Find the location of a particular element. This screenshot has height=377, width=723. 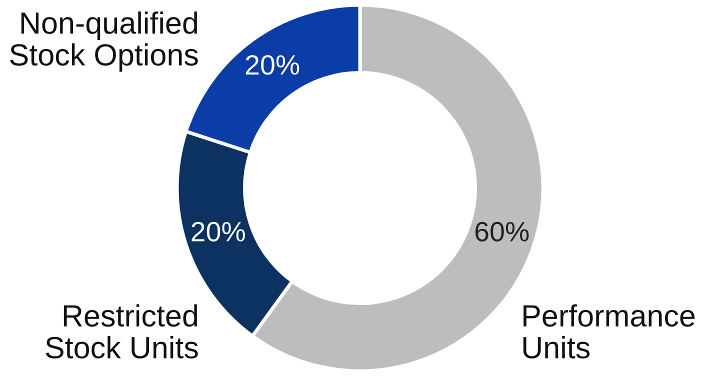

slice-label: Restricted Stock Units is located at coordinates (122, 331).